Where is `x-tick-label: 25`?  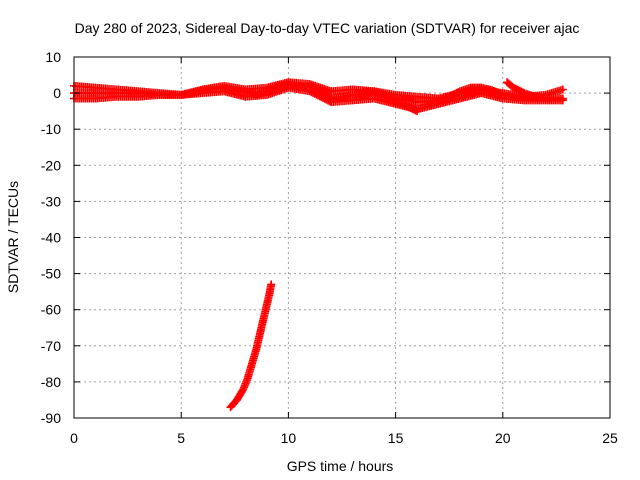
x-tick-label: 25 is located at coordinates (610, 438).